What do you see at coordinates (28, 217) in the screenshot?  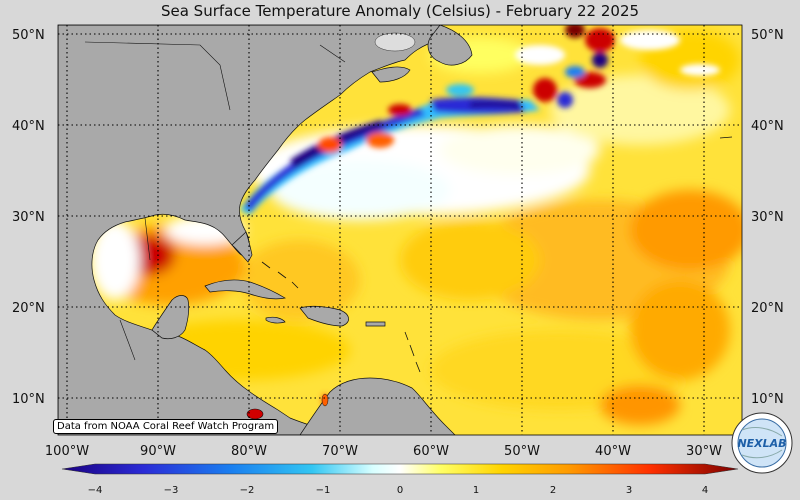 I see `lat-label-left-30: 30°N` at bounding box center [28, 217].